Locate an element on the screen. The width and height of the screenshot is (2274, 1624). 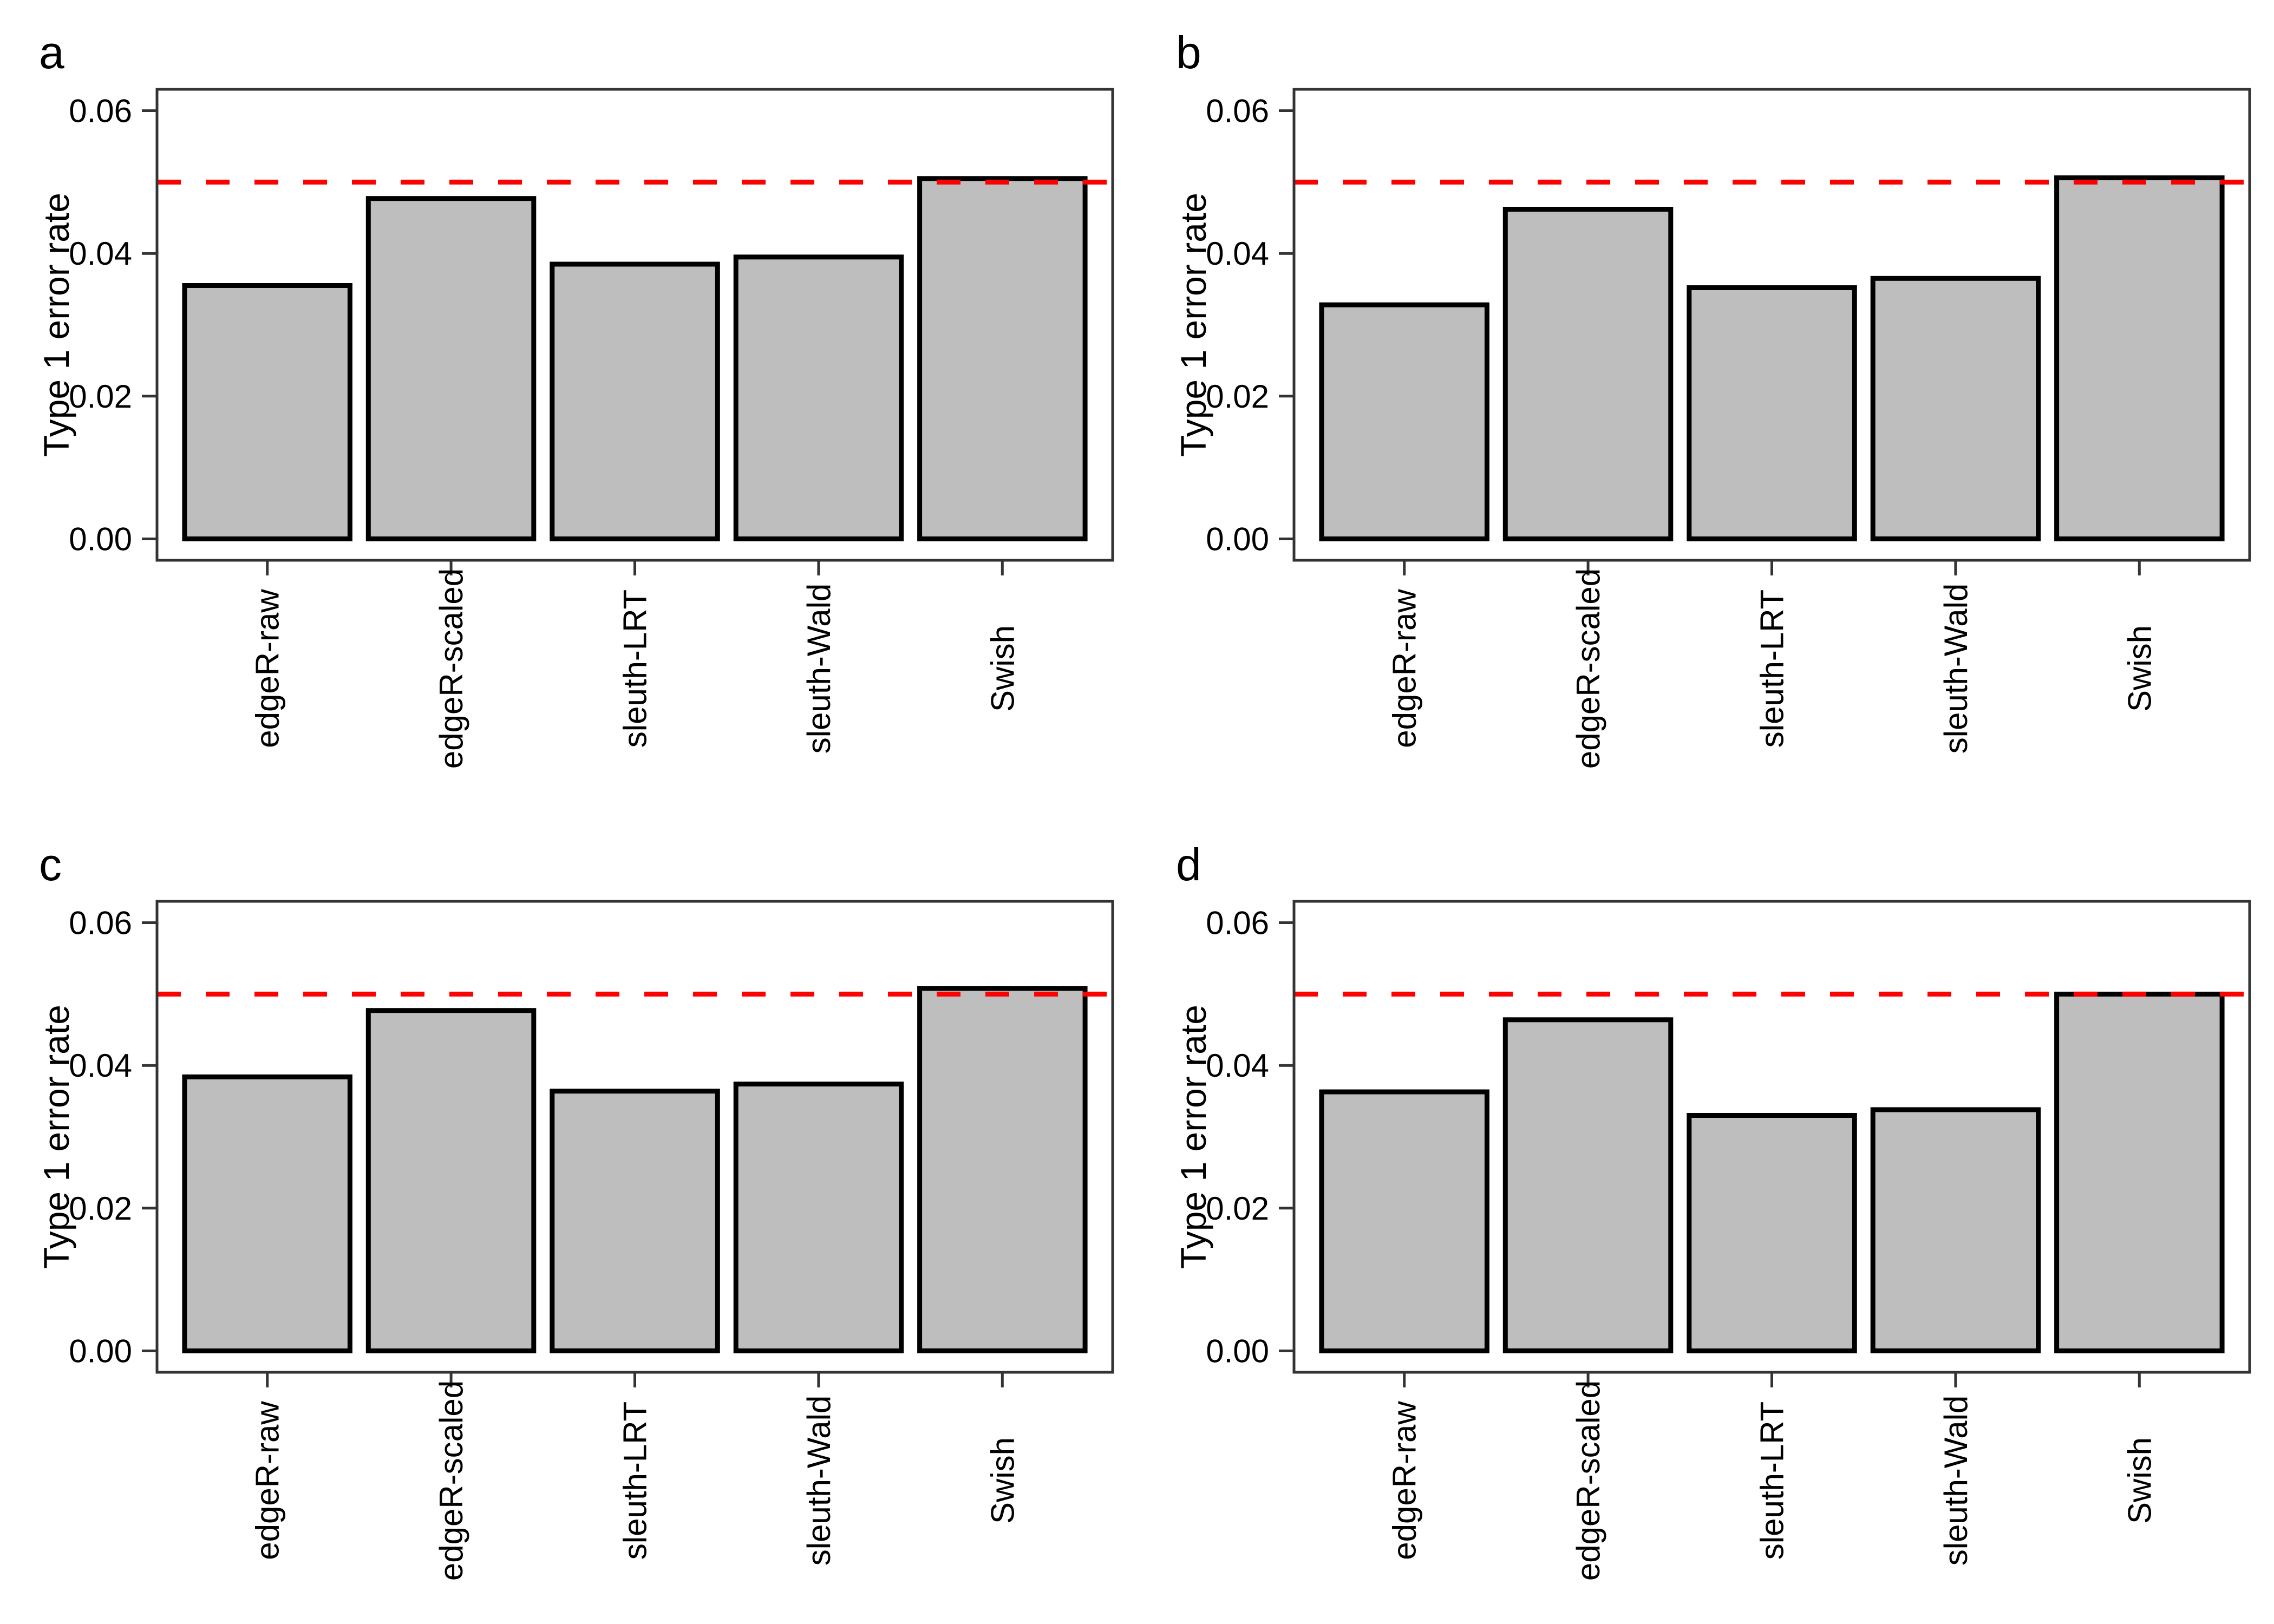
panel-b-tag: b is located at coordinates (1189, 53).